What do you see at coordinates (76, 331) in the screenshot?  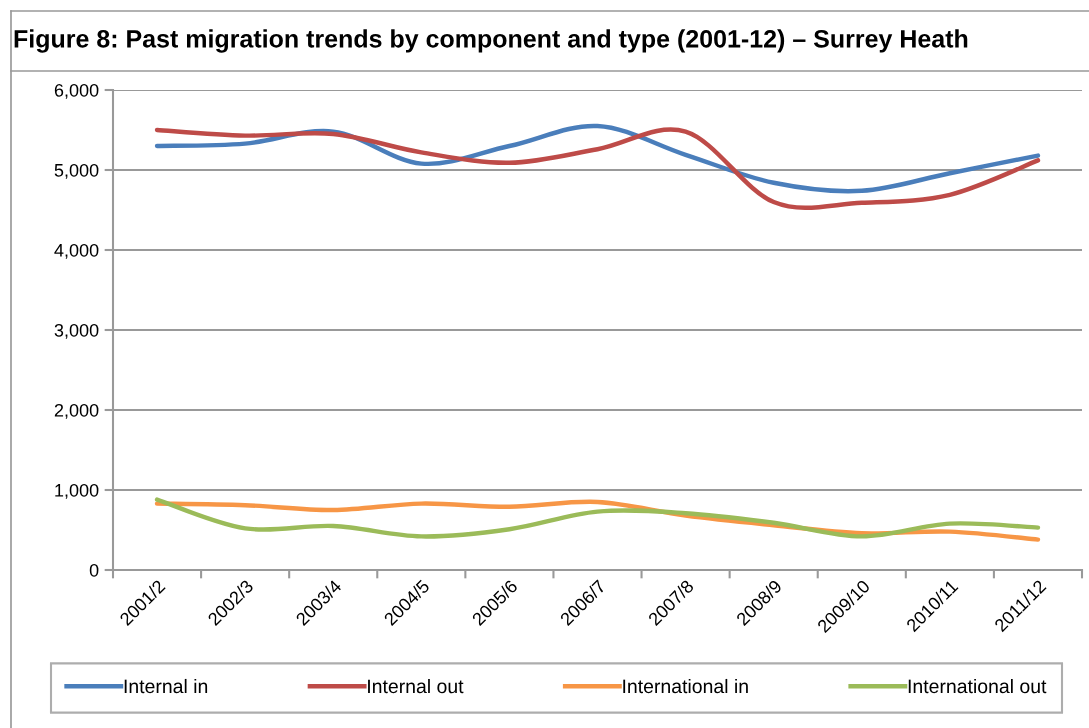 I see `y-tick-label: 3,000` at bounding box center [76, 331].